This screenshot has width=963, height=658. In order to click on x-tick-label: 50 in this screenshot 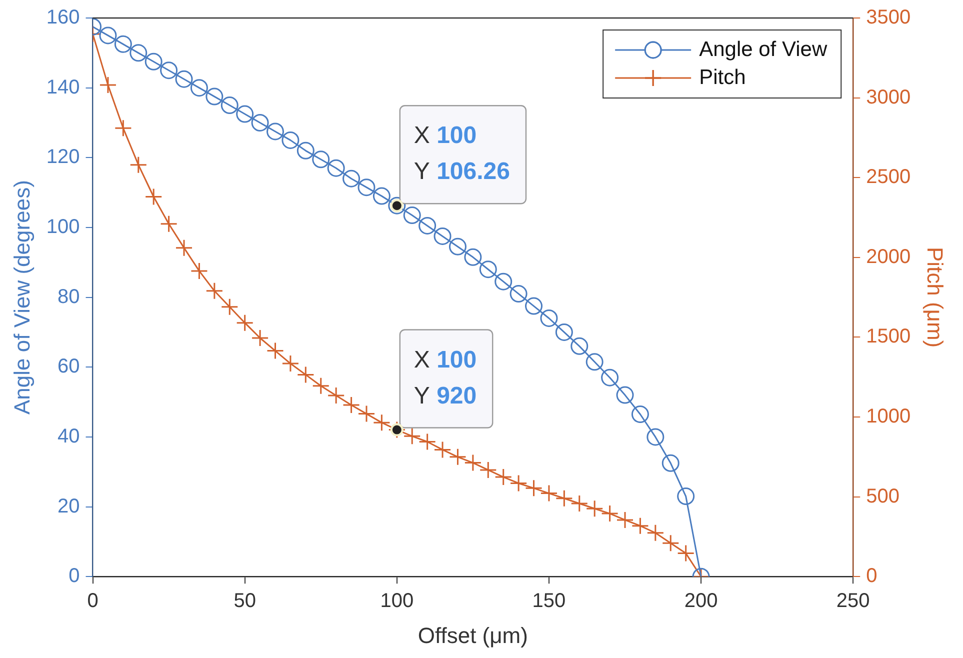, I will do `click(245, 601)`.